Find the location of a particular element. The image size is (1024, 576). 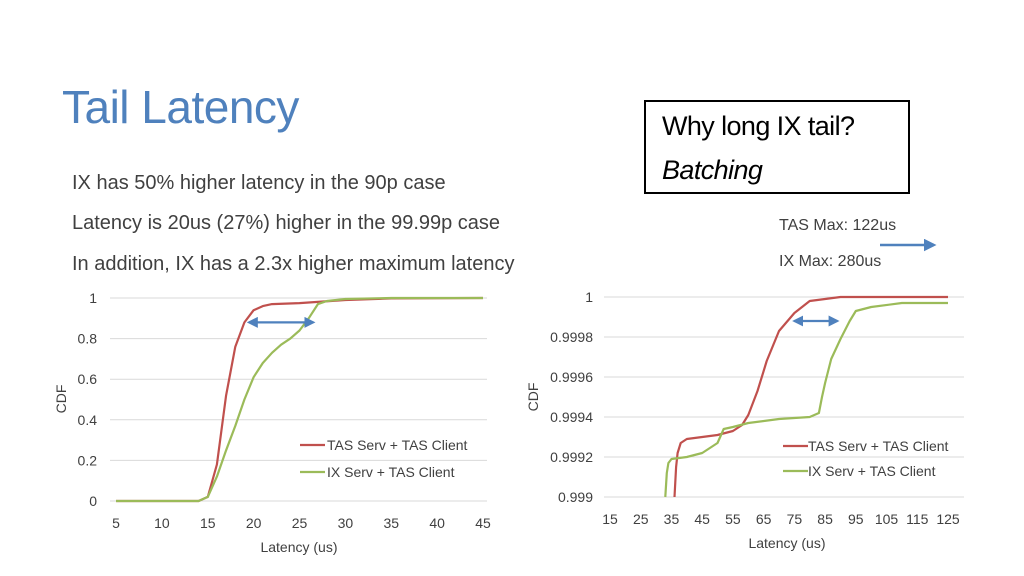

y-tick-label: 0.999 is located at coordinates (575, 497).